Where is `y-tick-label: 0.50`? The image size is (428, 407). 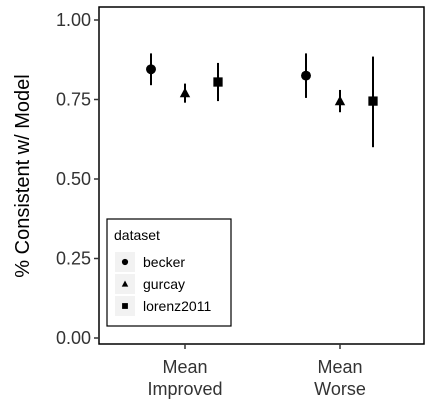 y-tick-label: 0.50 is located at coordinates (73, 179).